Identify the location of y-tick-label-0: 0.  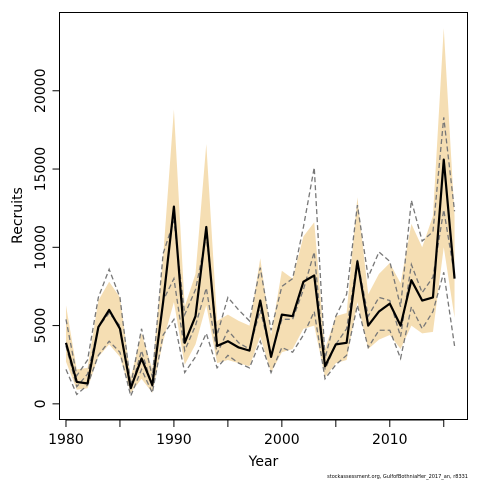
(41, 403).